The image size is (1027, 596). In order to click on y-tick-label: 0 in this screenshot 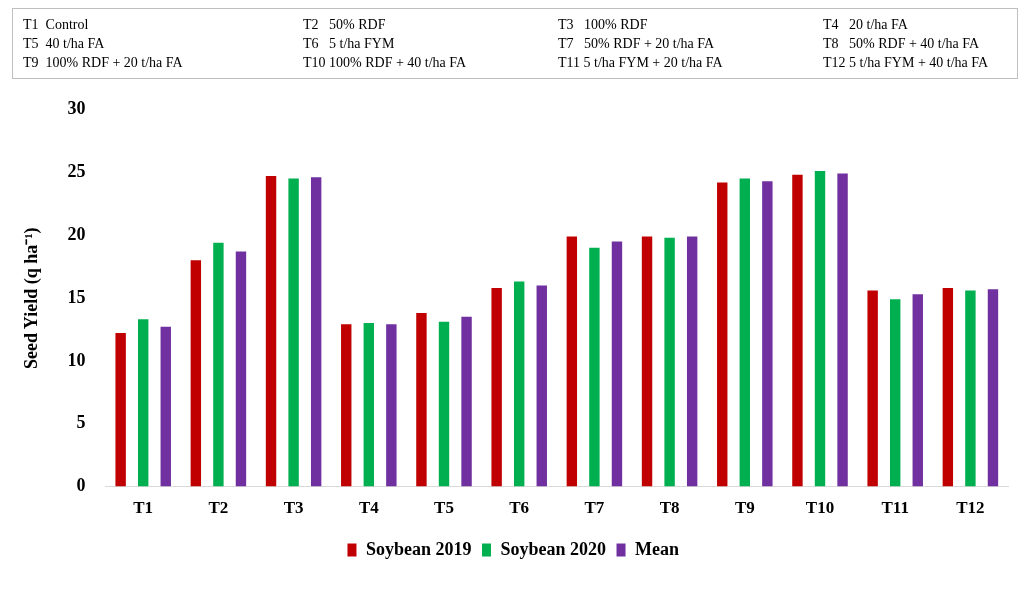, I will do `click(81, 485)`.